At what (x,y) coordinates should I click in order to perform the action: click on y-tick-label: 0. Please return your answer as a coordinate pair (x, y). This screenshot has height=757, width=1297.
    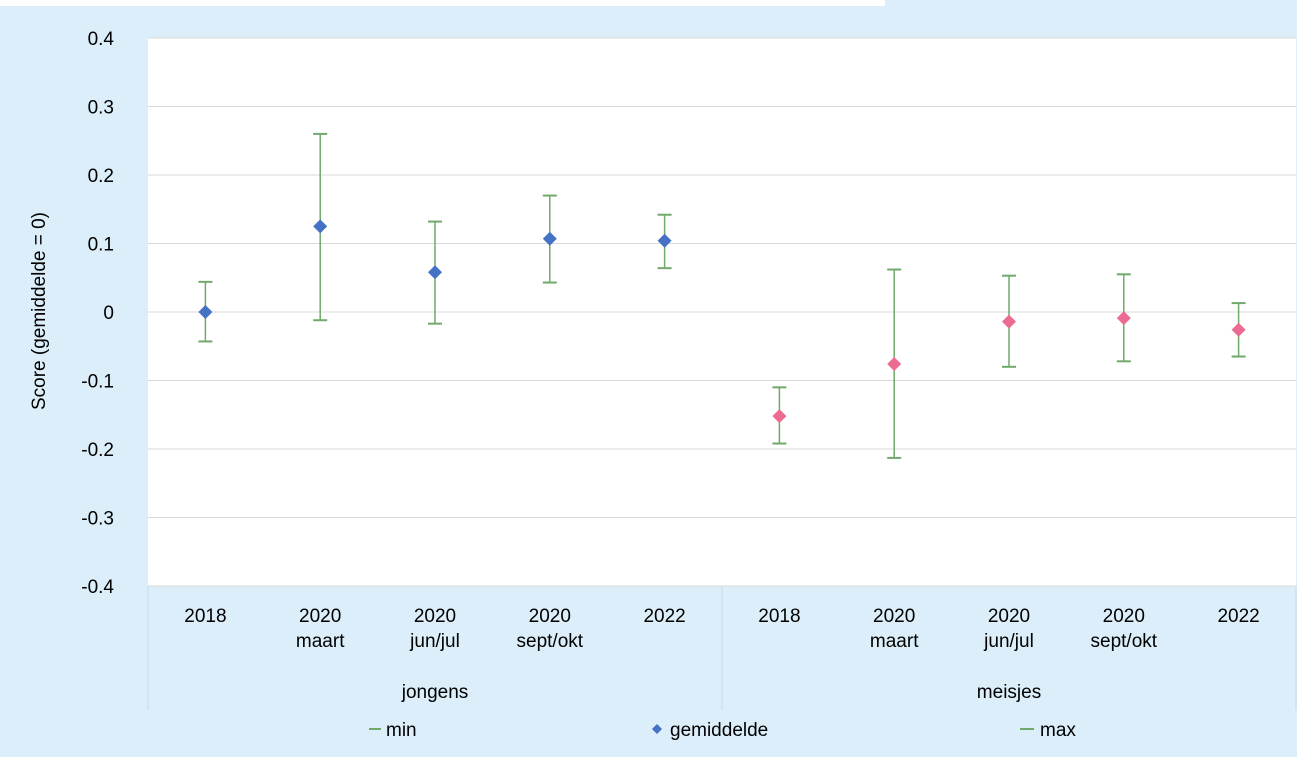
    Looking at the image, I should click on (108, 313).